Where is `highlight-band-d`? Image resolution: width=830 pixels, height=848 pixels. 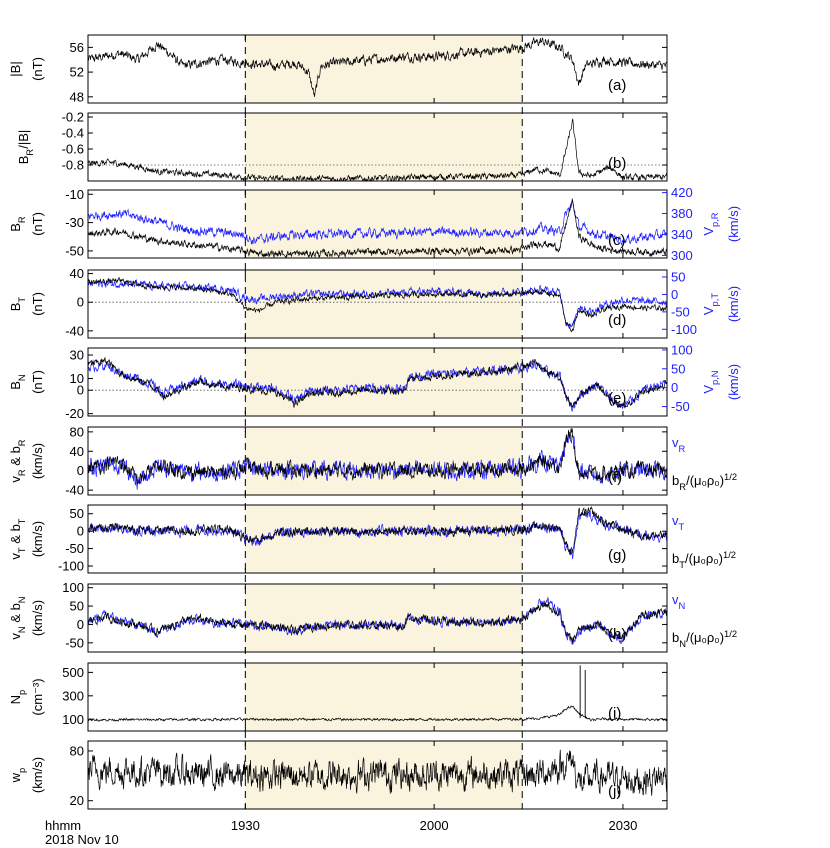
highlight-band-d is located at coordinates (384, 304).